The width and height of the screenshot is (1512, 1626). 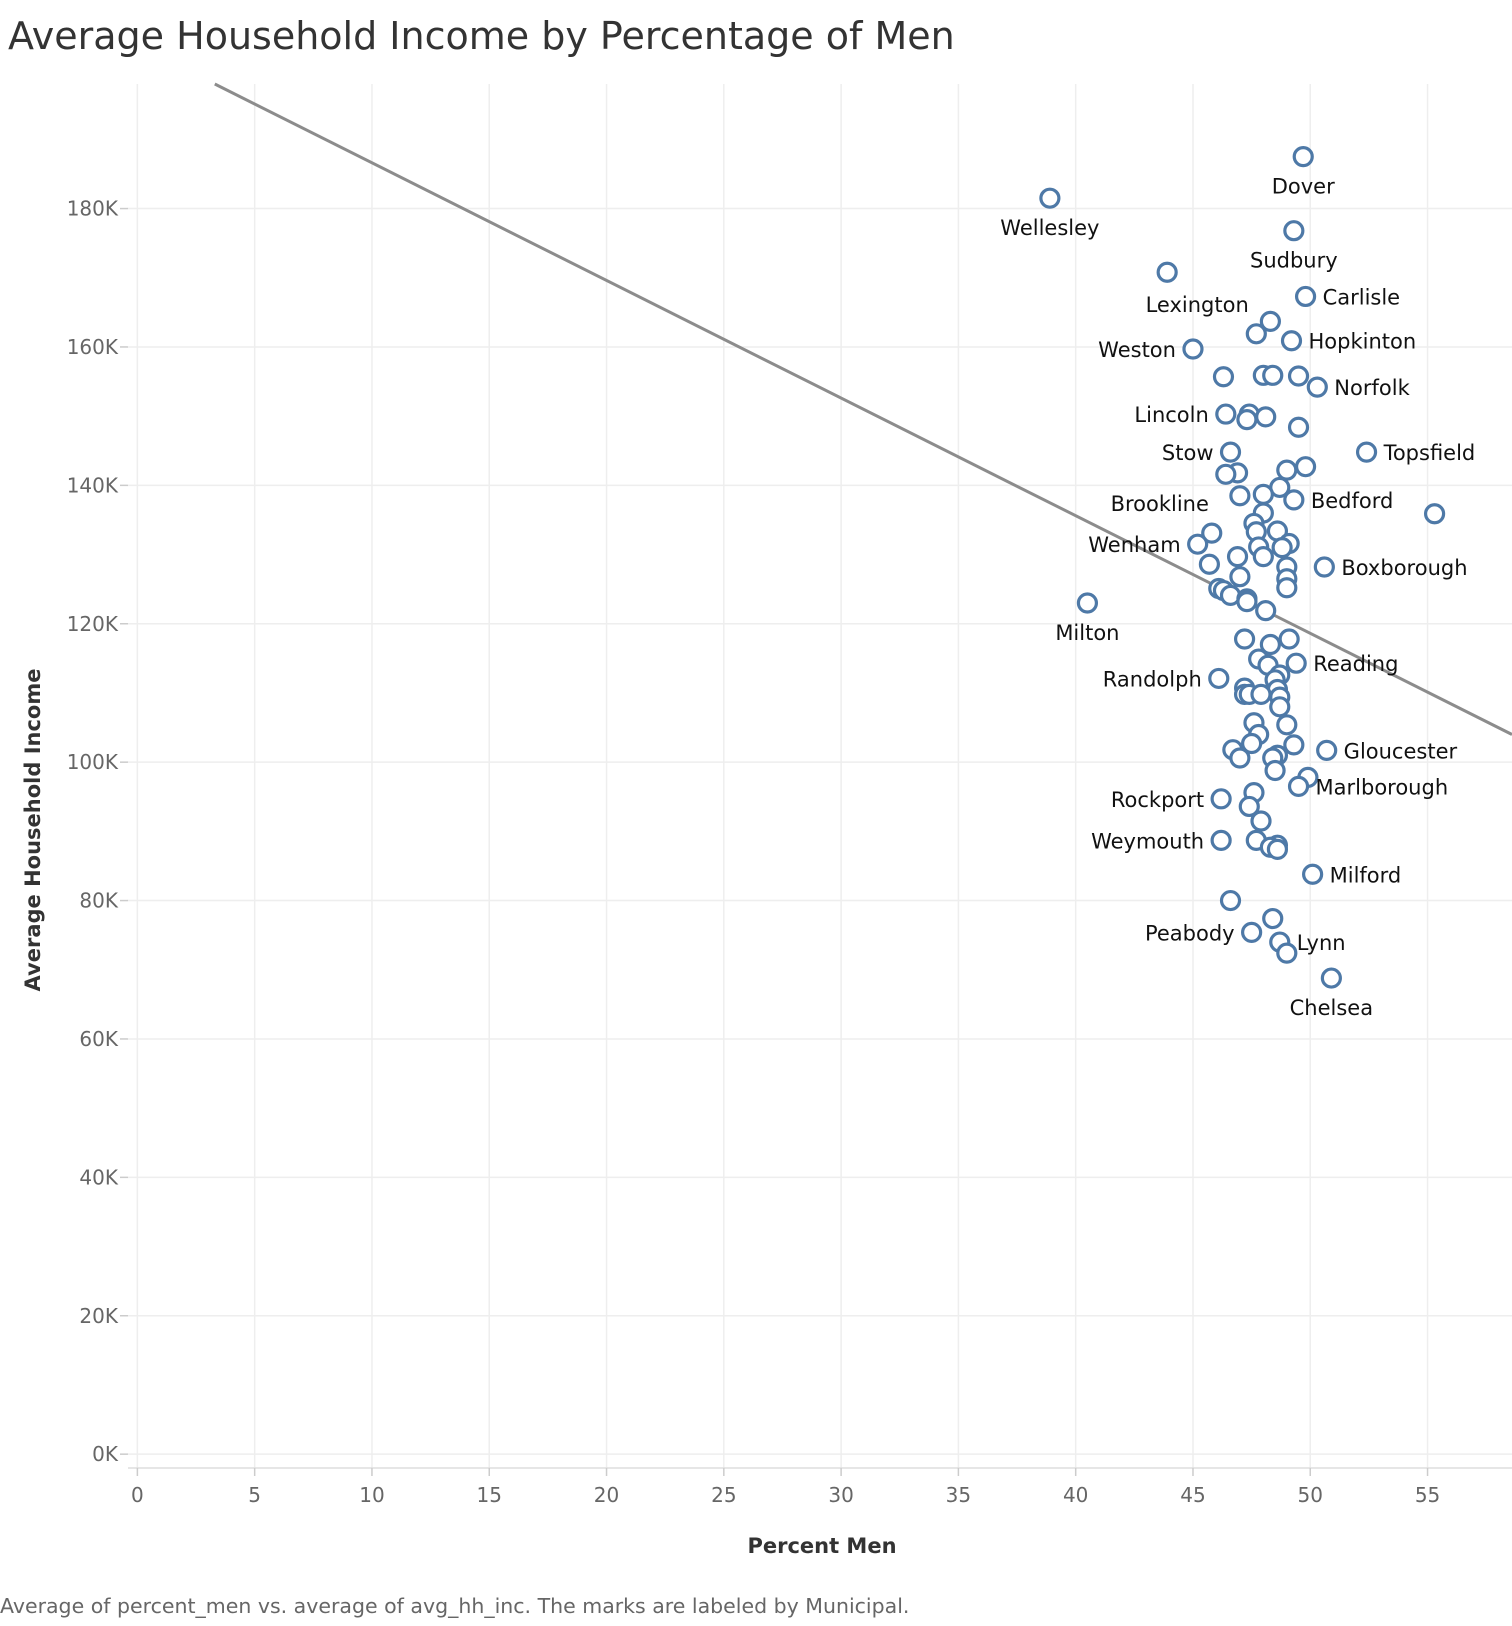 I want to click on point-label: Peabody, so click(x=1190, y=933).